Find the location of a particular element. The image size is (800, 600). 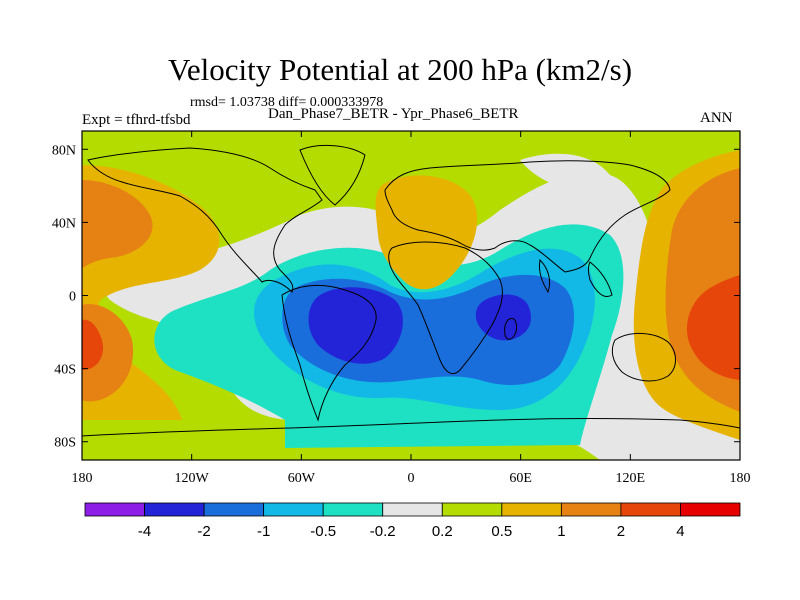

coast-africa is located at coordinates (445, 308).